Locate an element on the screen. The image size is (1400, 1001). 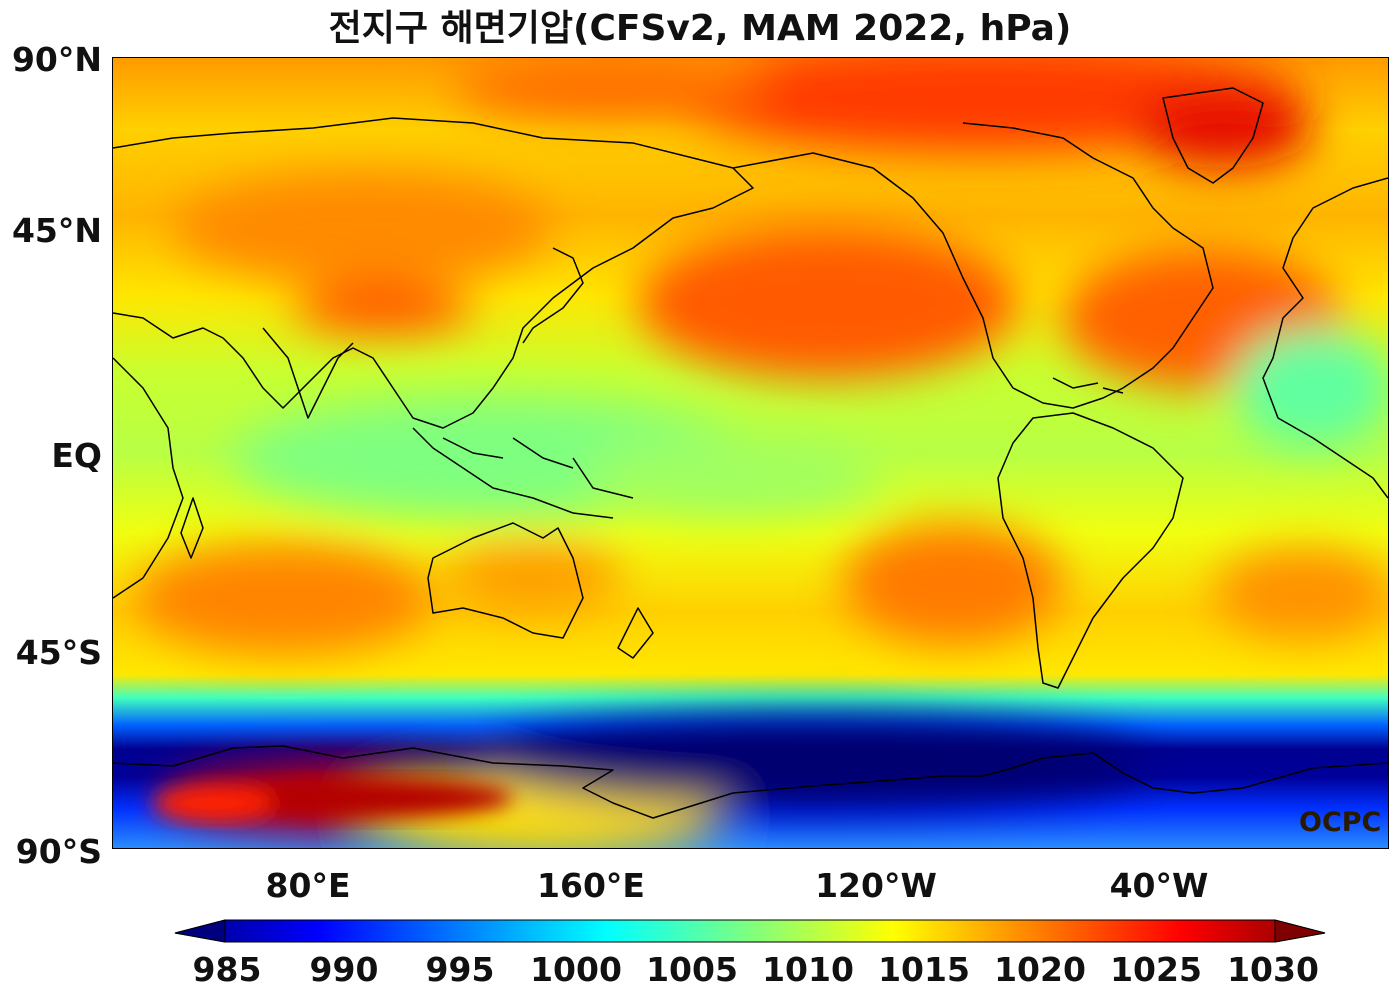
cbar-tick-1010: 1010 is located at coordinates (808, 969).